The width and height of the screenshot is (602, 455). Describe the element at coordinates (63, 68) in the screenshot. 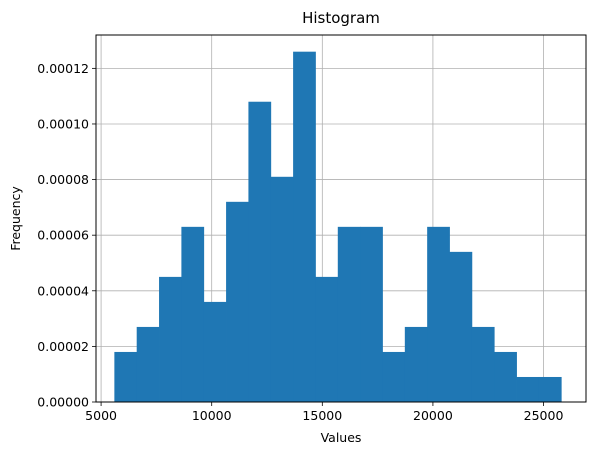

I see `y-tick-label: 0.00012` at that location.